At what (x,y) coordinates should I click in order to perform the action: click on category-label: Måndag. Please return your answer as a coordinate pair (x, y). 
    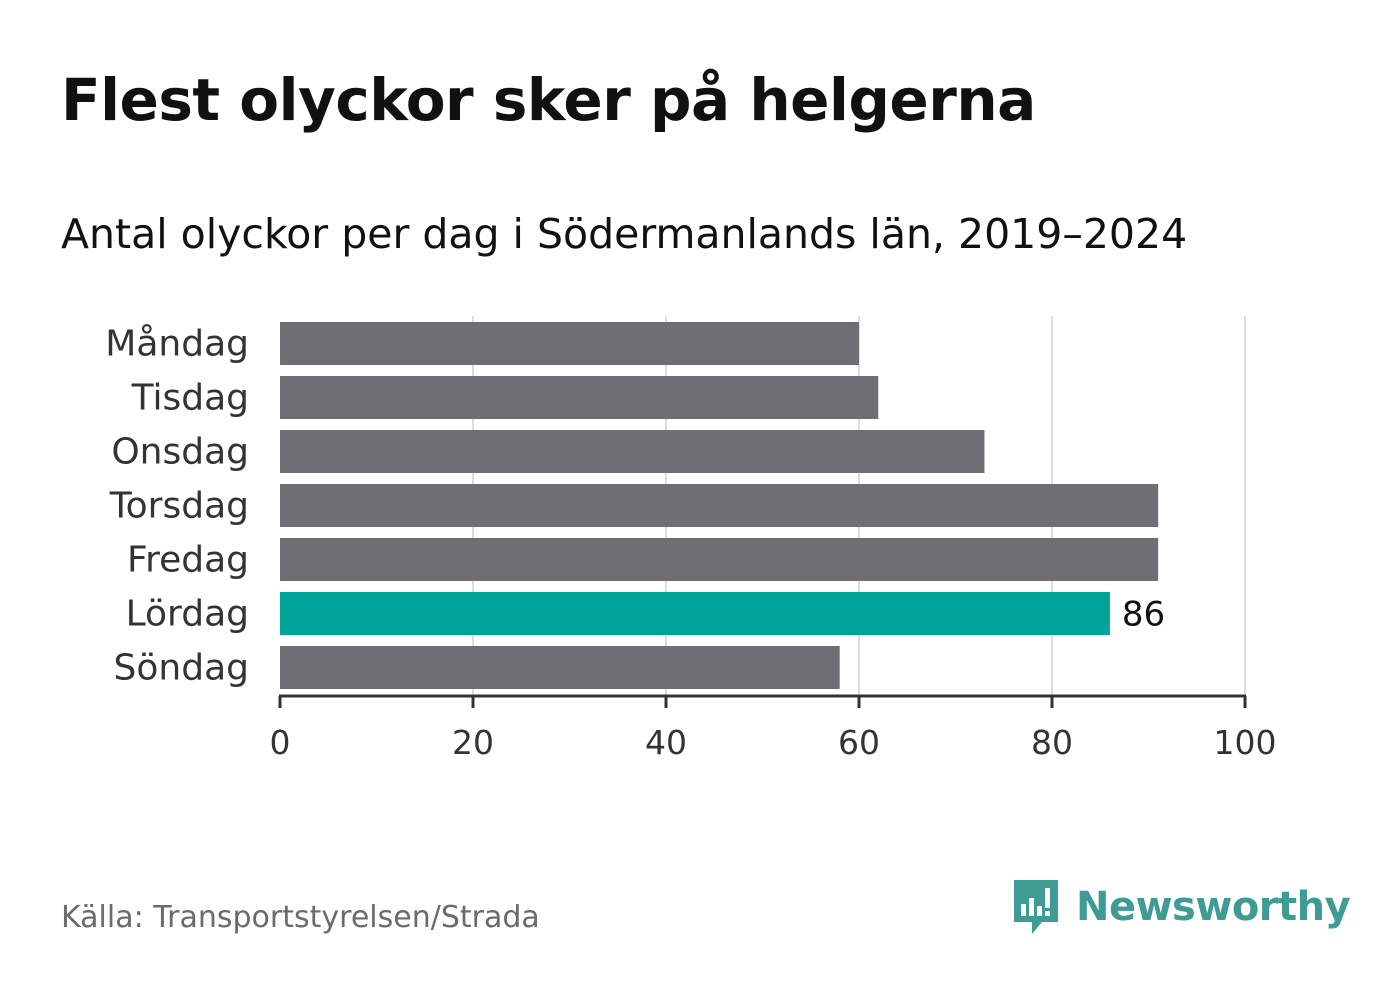
    Looking at the image, I should click on (177, 344).